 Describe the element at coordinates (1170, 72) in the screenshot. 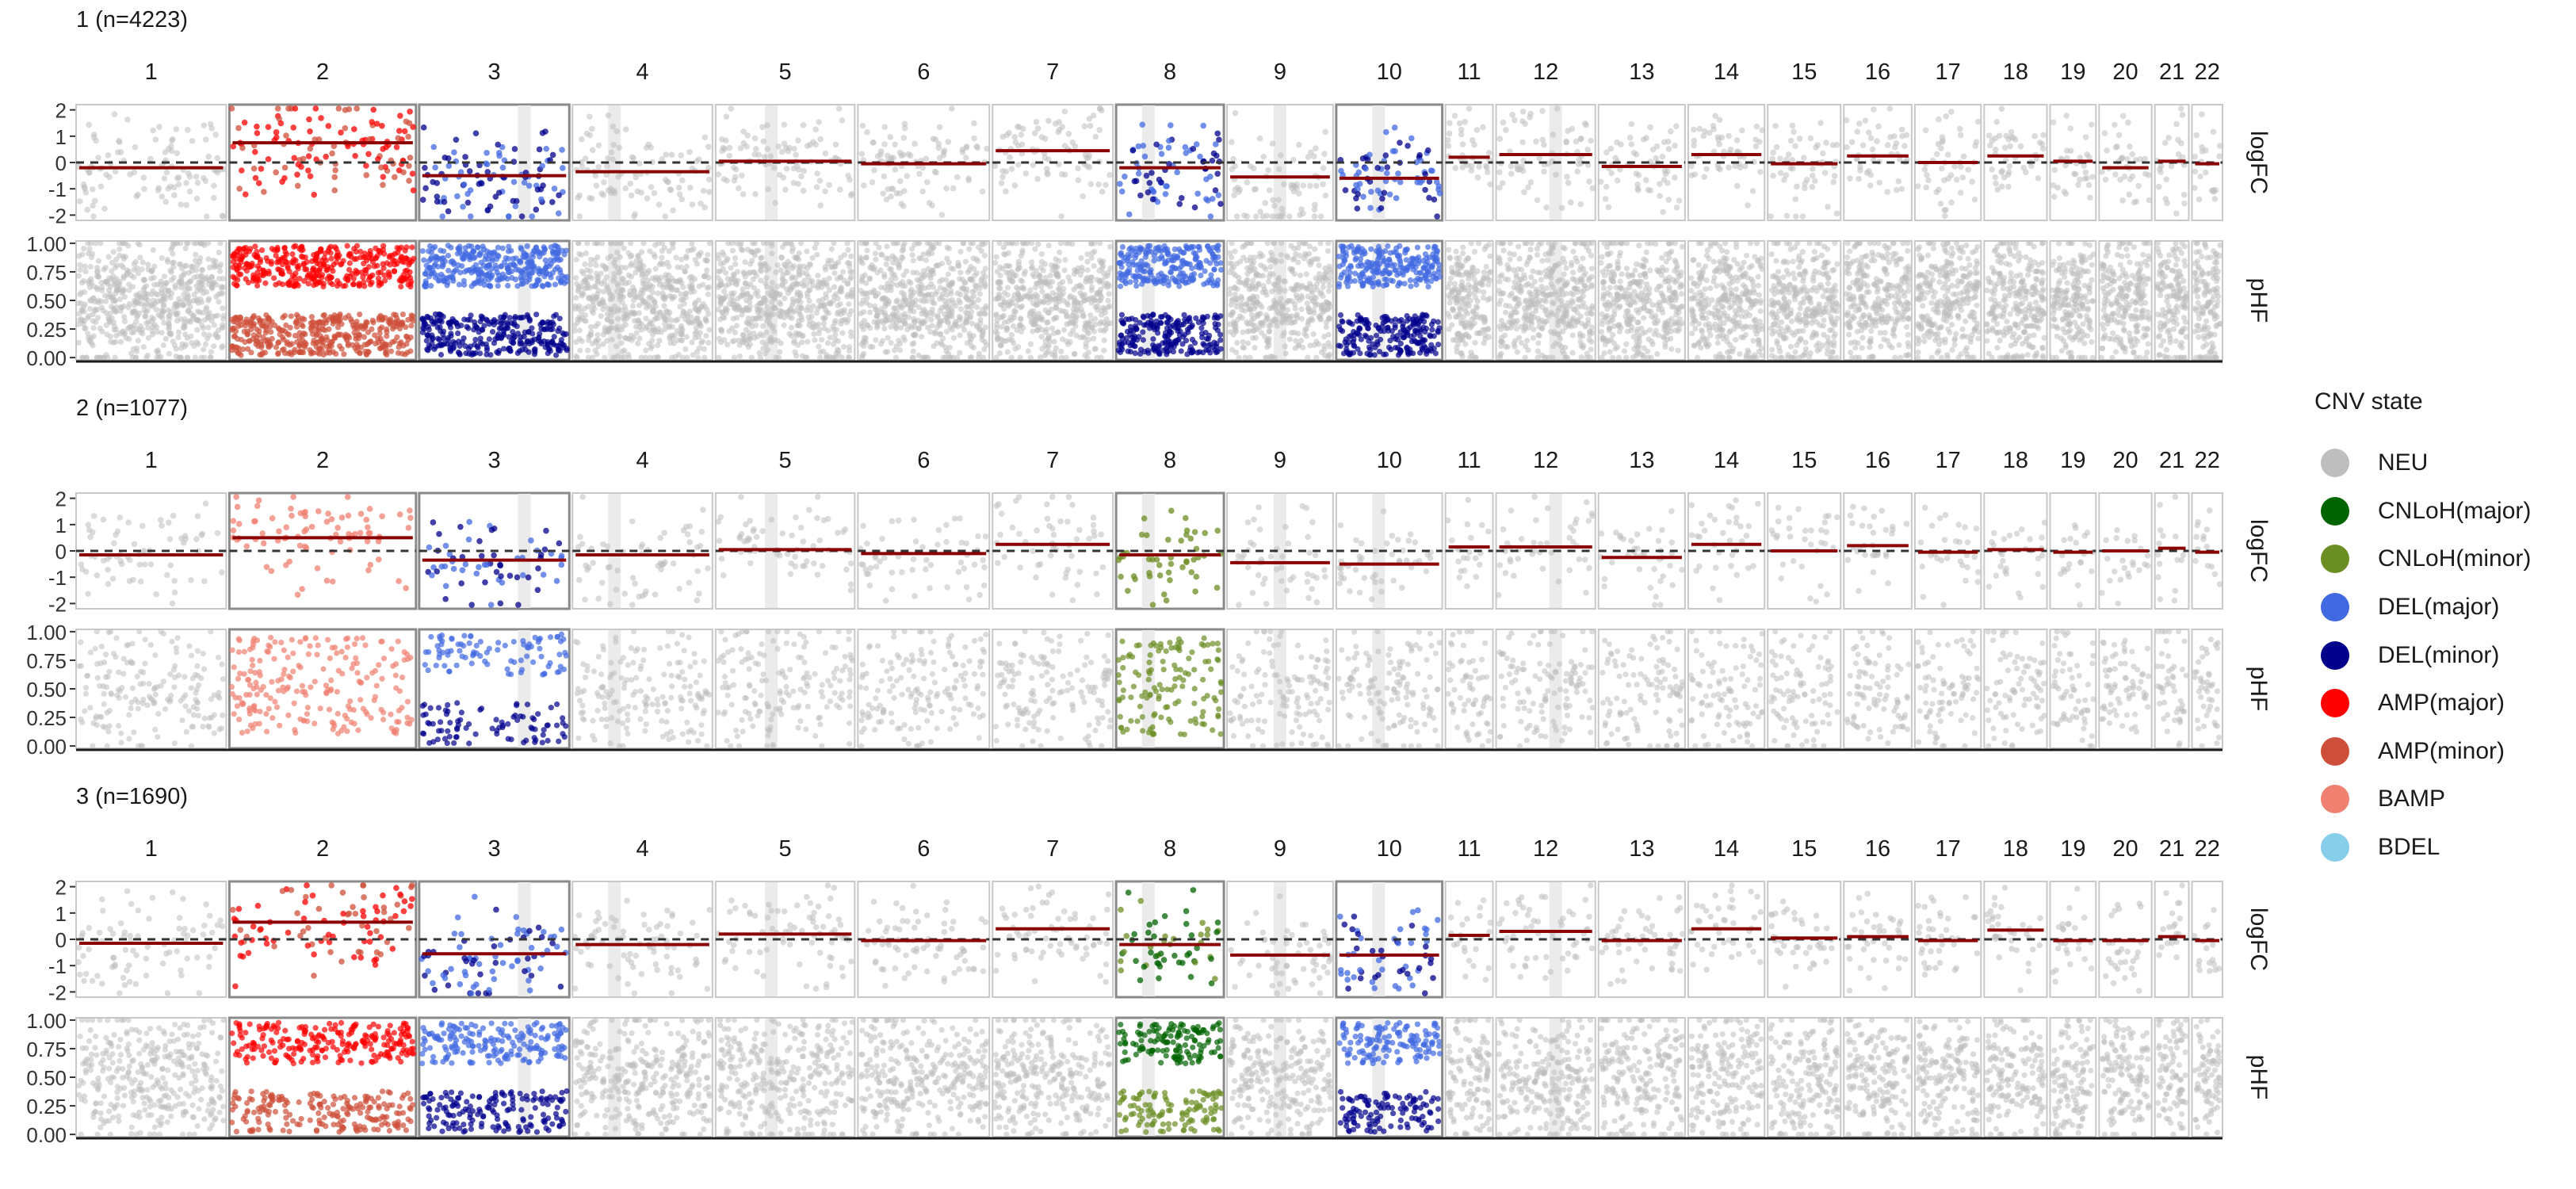

I see `chromosome-label: 8` at that location.